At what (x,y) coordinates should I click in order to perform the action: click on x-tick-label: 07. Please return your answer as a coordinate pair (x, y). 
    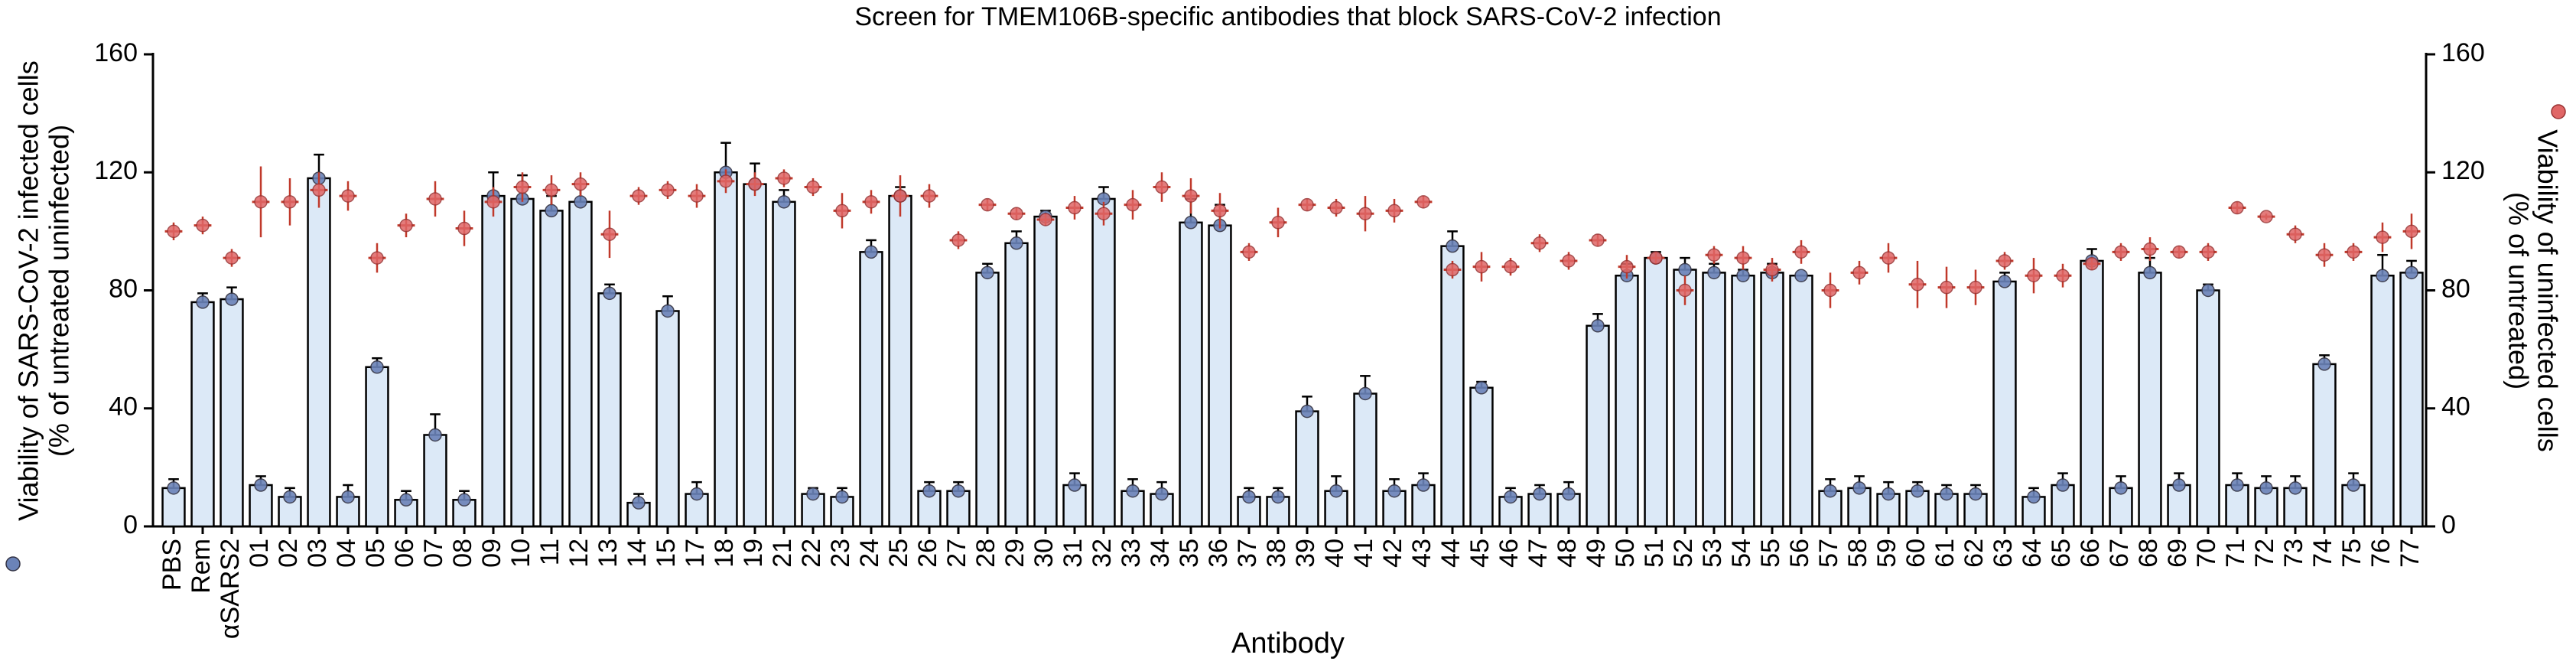
    Looking at the image, I should click on (433, 553).